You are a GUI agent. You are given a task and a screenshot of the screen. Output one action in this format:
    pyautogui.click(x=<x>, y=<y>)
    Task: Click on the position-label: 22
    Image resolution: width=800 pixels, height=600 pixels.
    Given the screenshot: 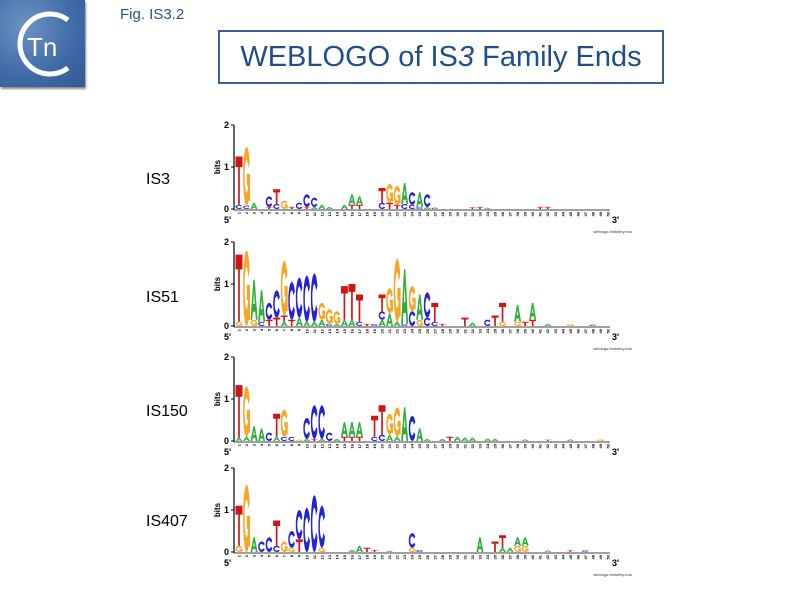 What is the action you would take?
    pyautogui.click(x=397, y=556)
    